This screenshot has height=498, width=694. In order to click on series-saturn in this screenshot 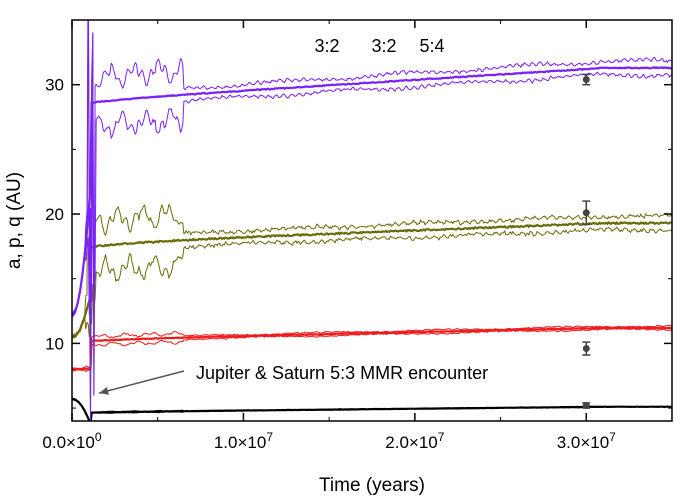, I will do `click(372, 348)`.